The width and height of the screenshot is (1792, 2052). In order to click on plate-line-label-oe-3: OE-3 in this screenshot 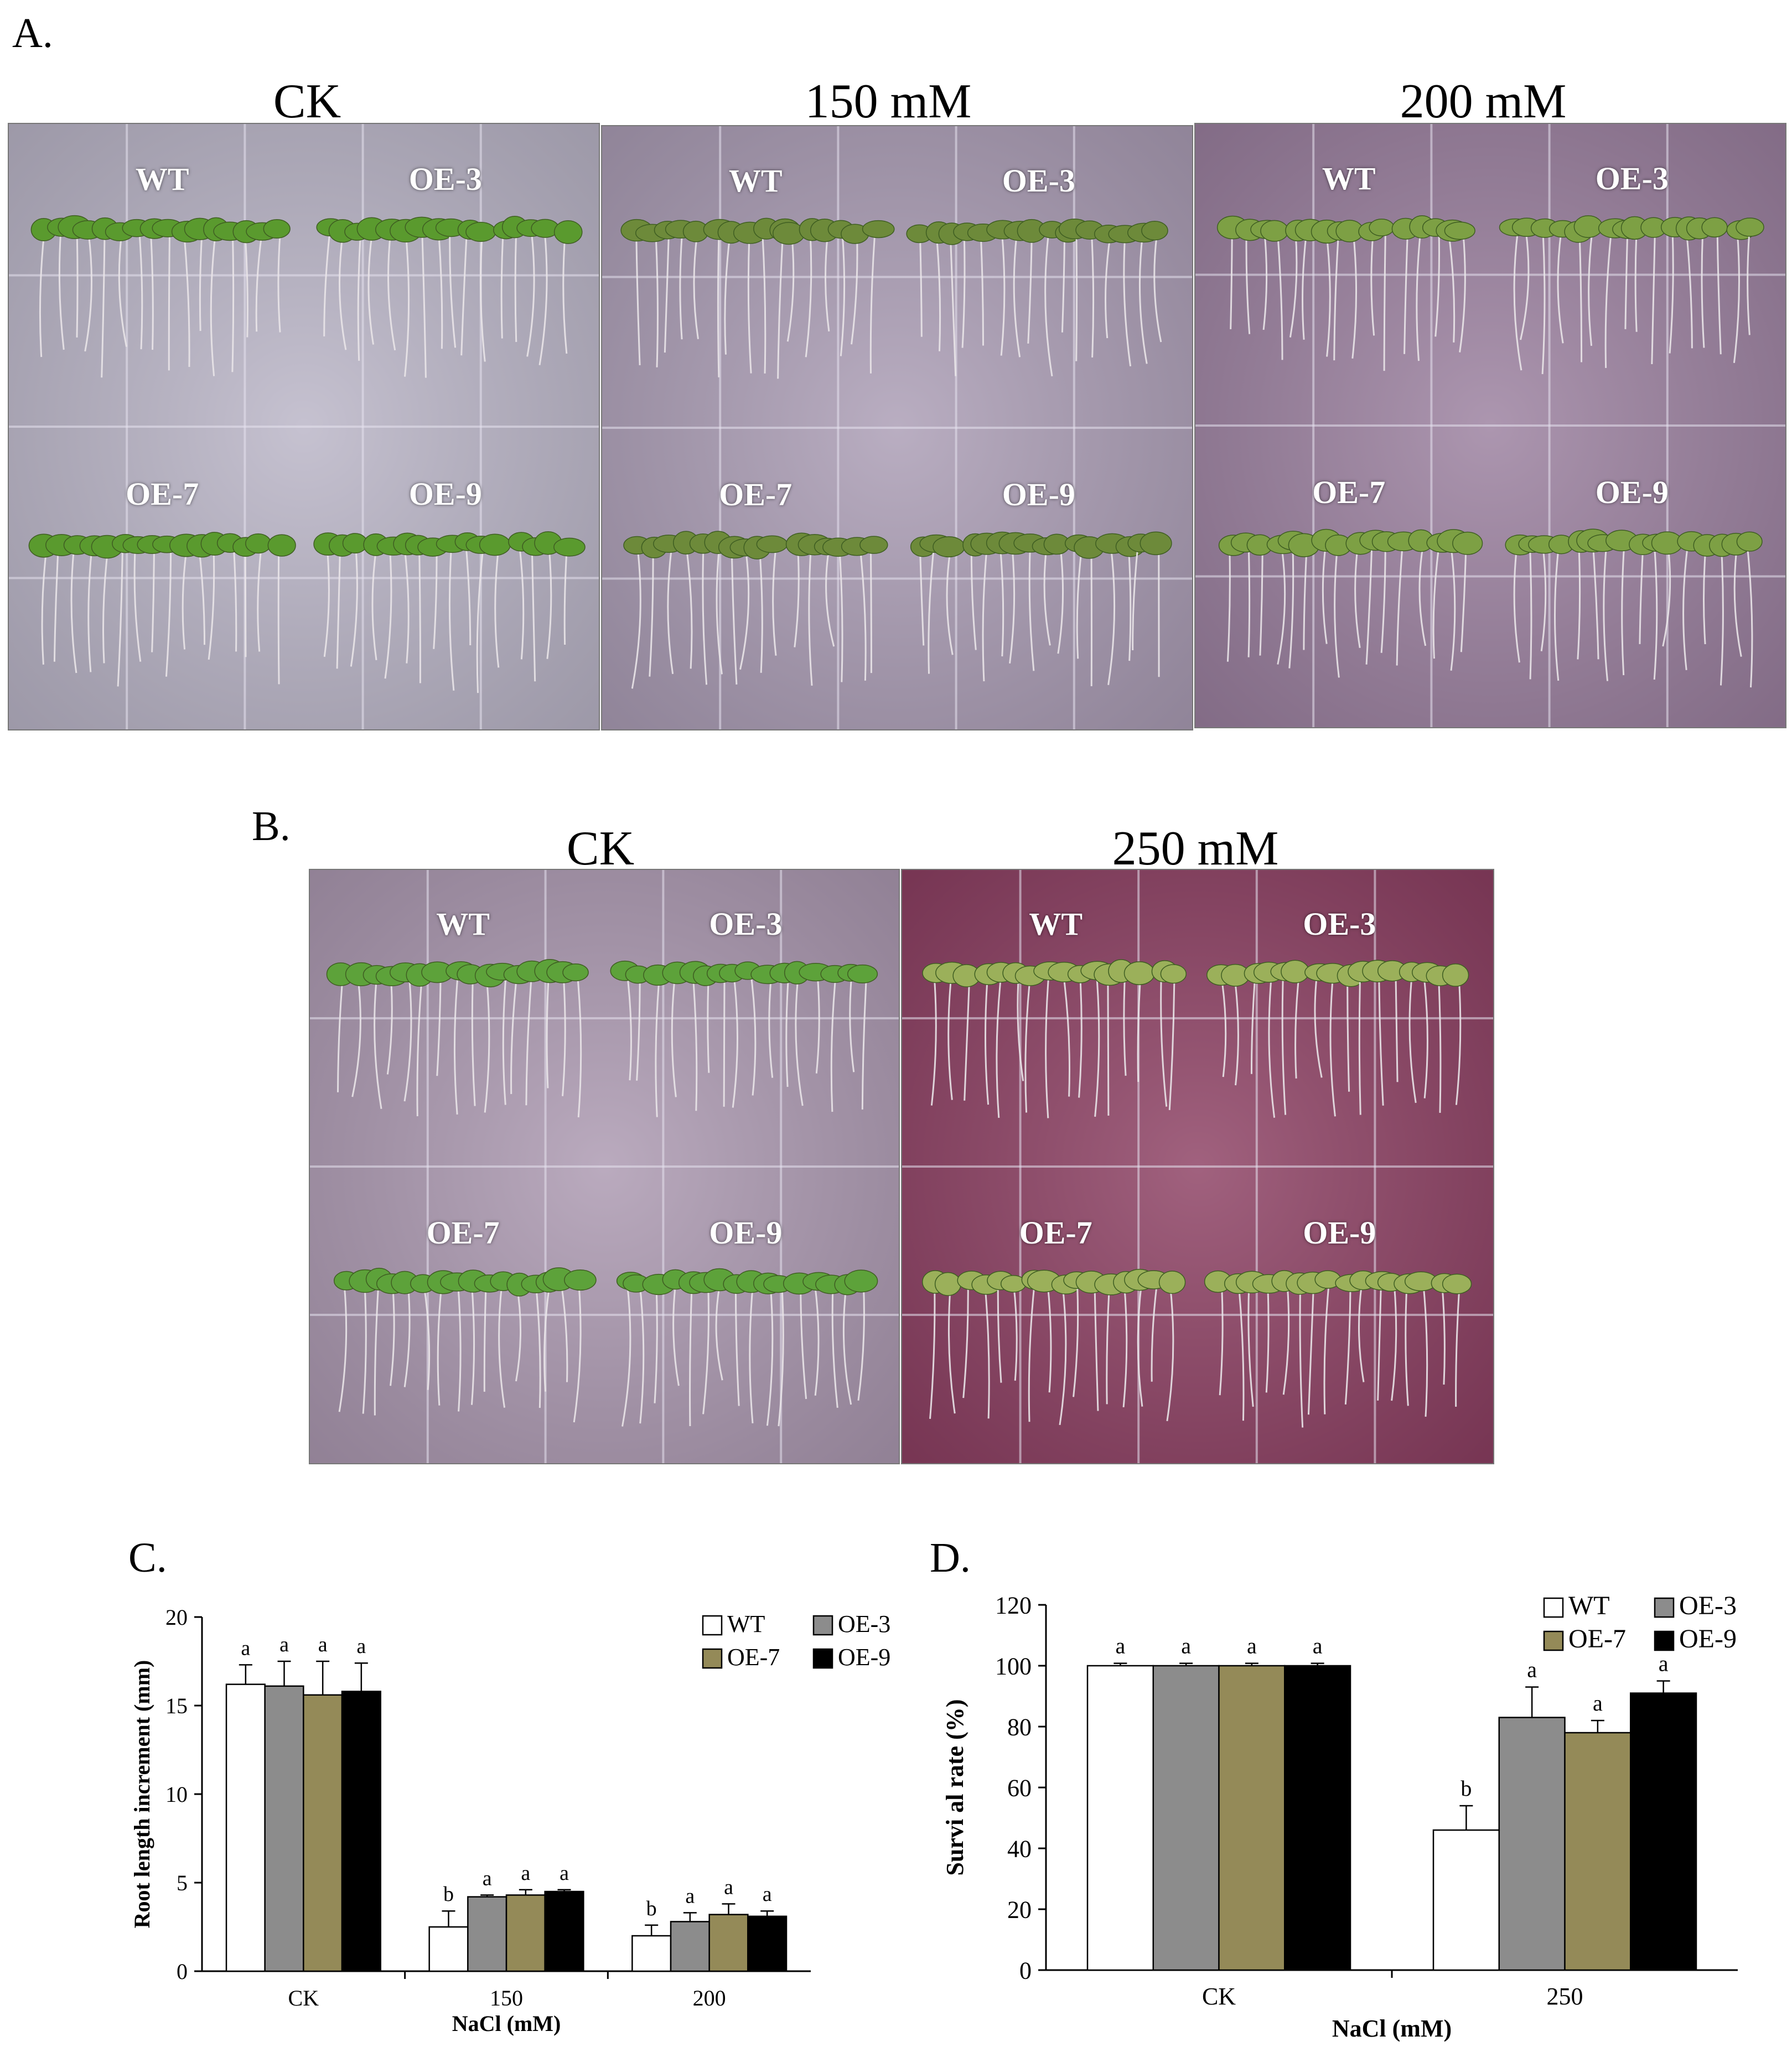, I will do `click(1038, 181)`.